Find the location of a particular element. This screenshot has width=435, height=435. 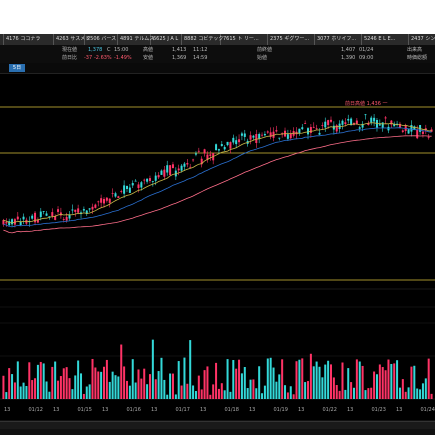

x-tick-label: 01/24 is located at coordinates (428, 410).